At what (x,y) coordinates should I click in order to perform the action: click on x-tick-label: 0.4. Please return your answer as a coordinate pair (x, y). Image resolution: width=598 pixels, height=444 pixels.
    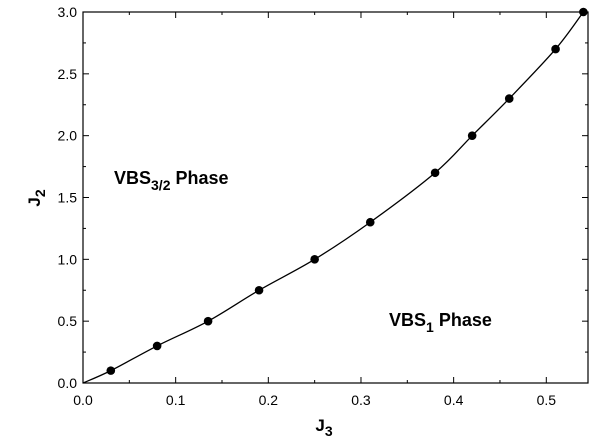
    Looking at the image, I should click on (454, 400).